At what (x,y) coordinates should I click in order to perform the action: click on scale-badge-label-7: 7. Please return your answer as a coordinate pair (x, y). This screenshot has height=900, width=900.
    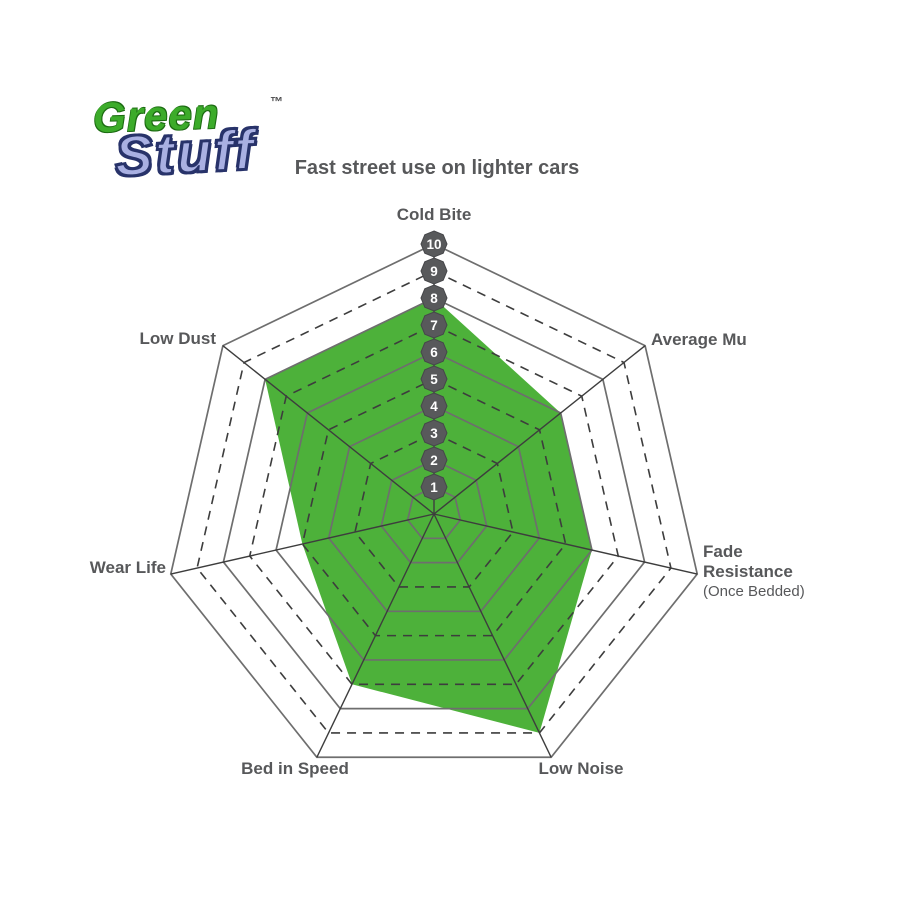
    Looking at the image, I should click on (434, 325).